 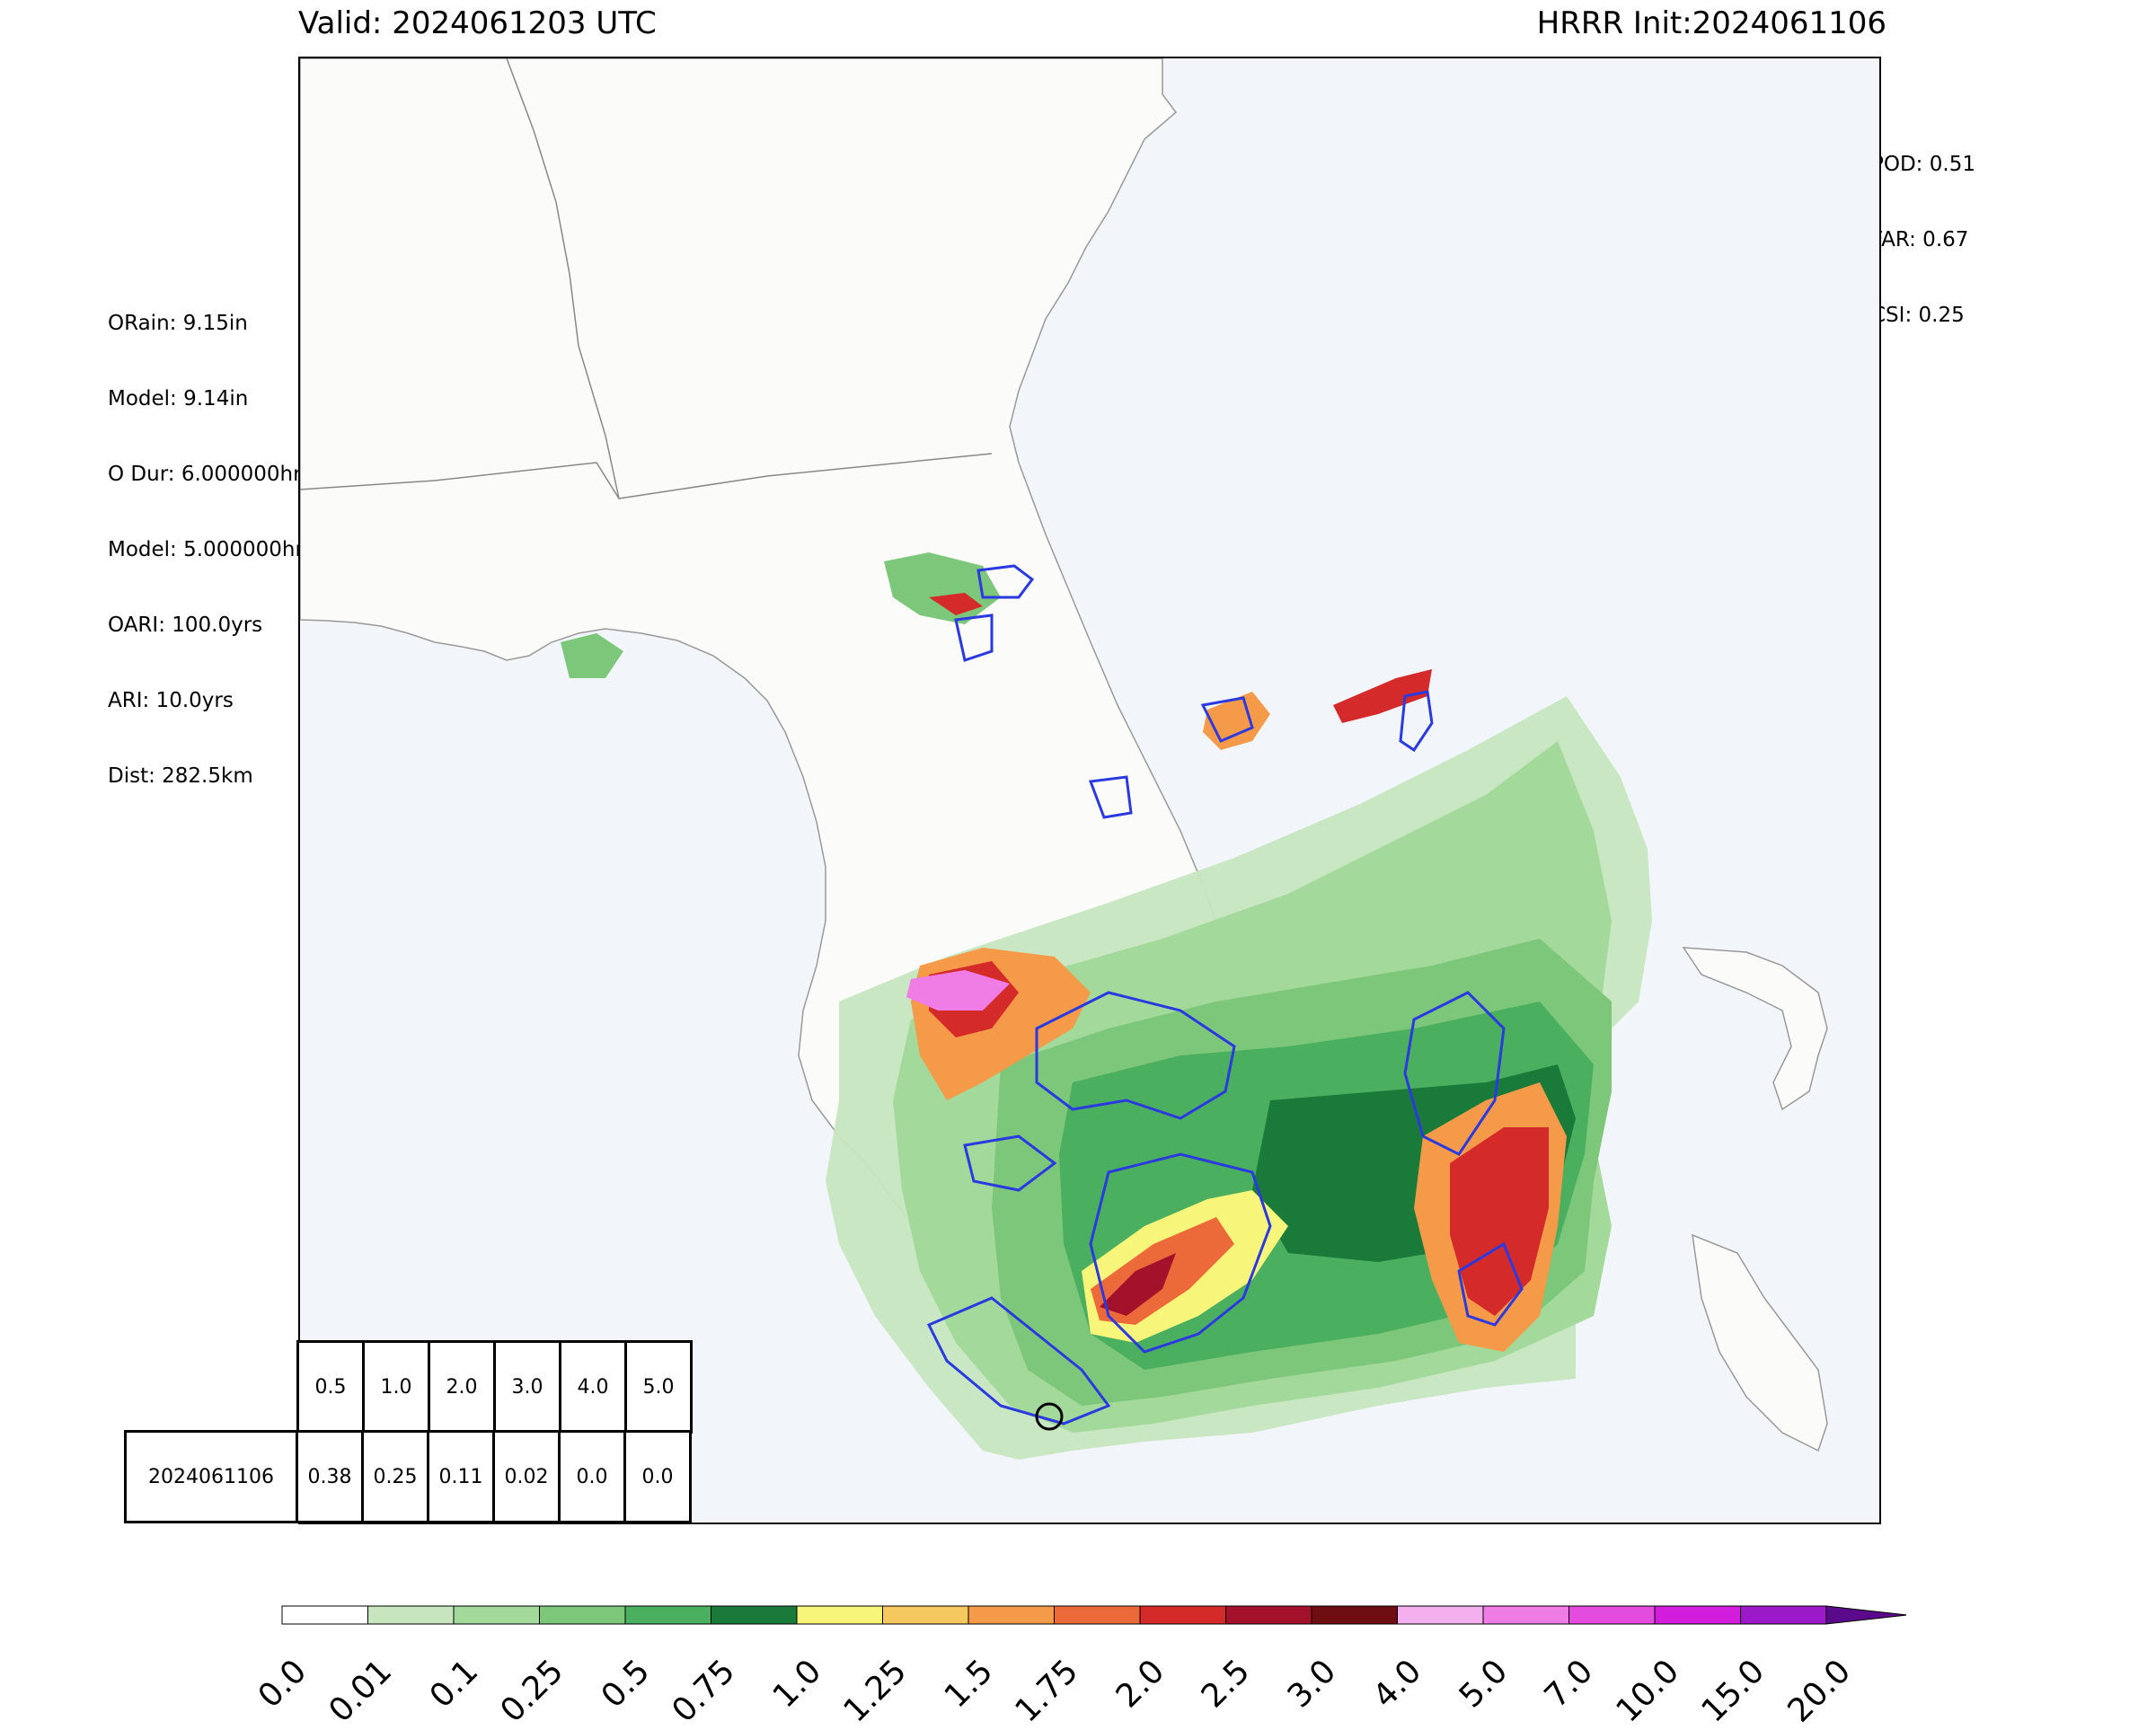 What do you see at coordinates (704, 1691) in the screenshot?
I see `colorbar-tick-label: 0.75` at bounding box center [704, 1691].